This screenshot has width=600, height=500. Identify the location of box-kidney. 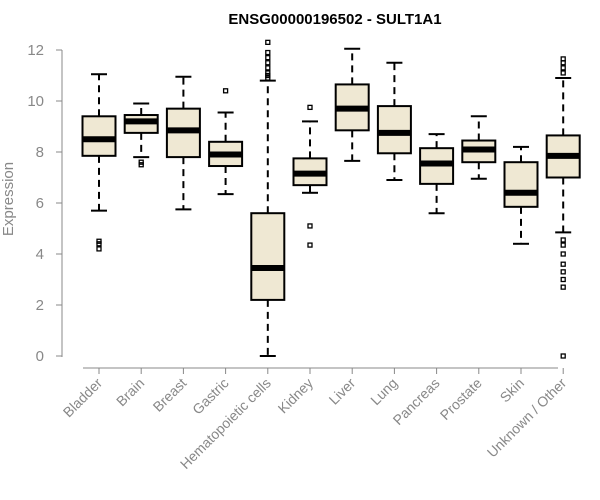
(310, 176).